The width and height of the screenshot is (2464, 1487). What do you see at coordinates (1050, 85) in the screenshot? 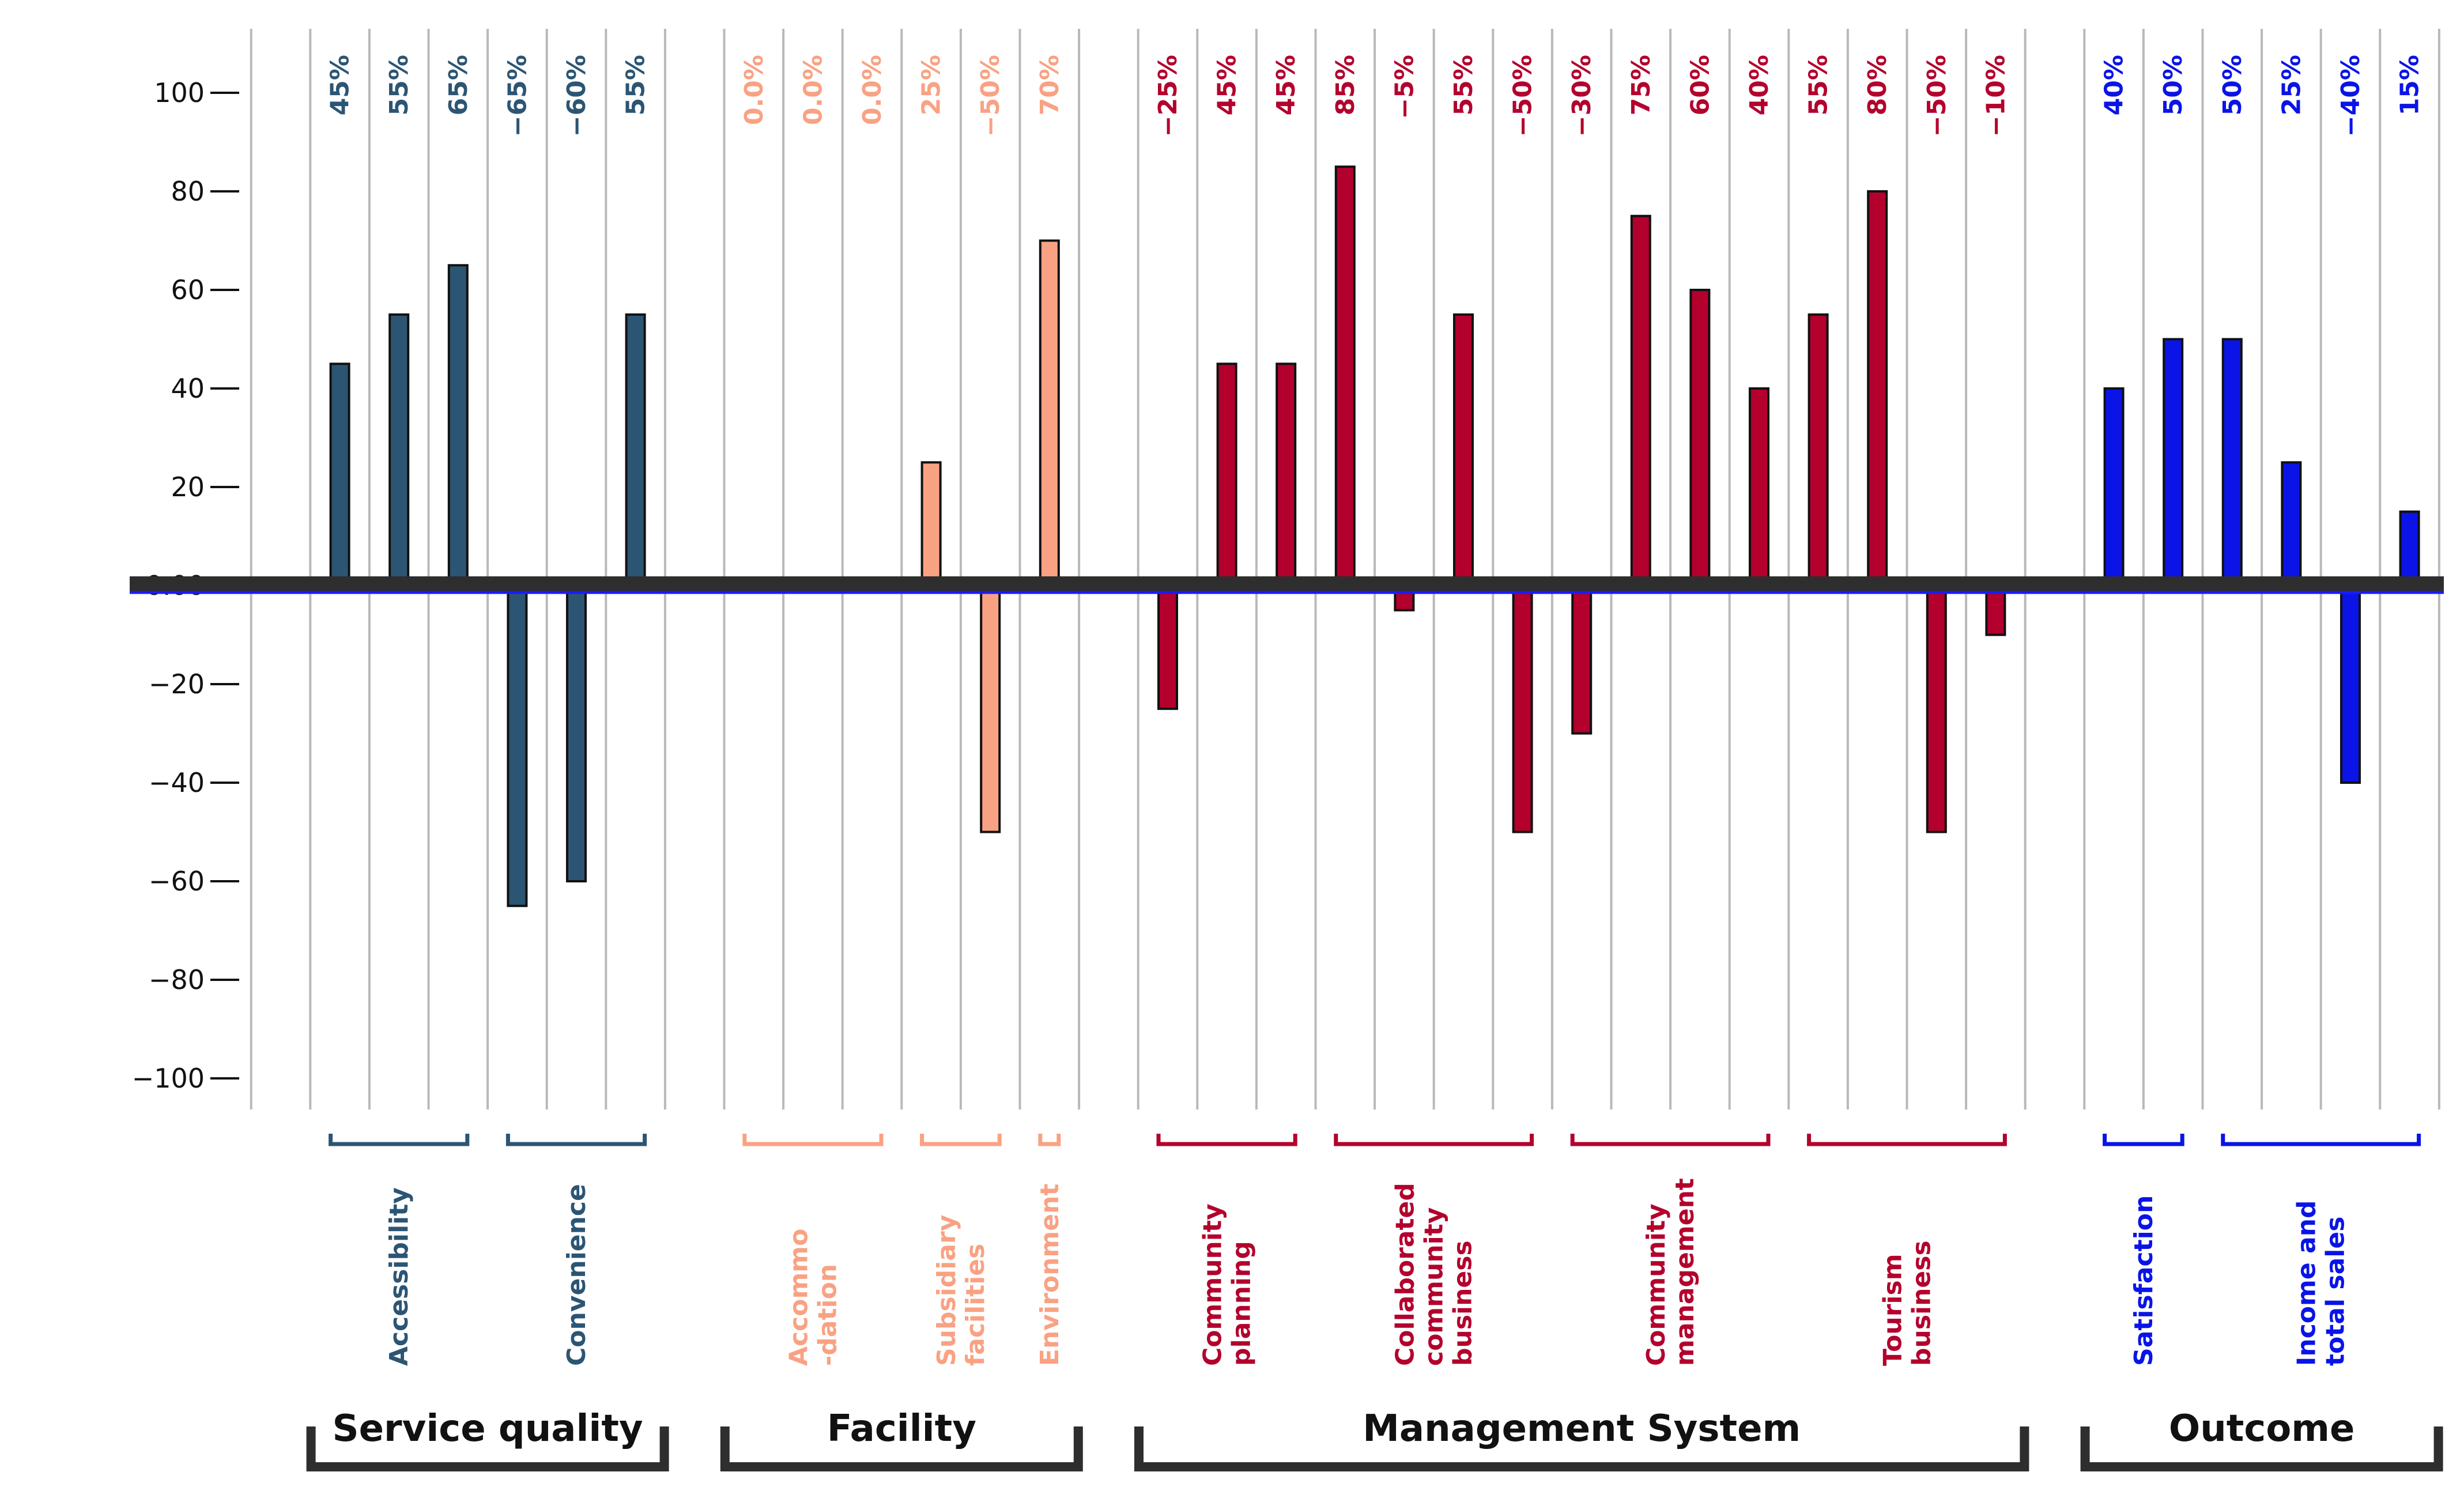
I see `value-label: 70%` at bounding box center [1050, 85].